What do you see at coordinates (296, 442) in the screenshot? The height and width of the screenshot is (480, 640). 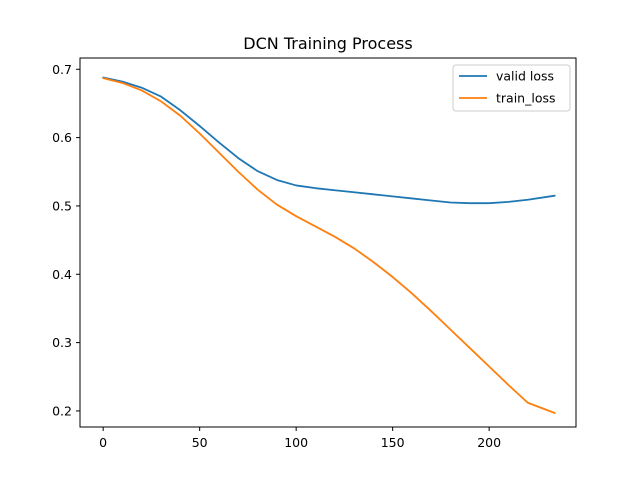 I see `x-tick-label: 100` at bounding box center [296, 442].